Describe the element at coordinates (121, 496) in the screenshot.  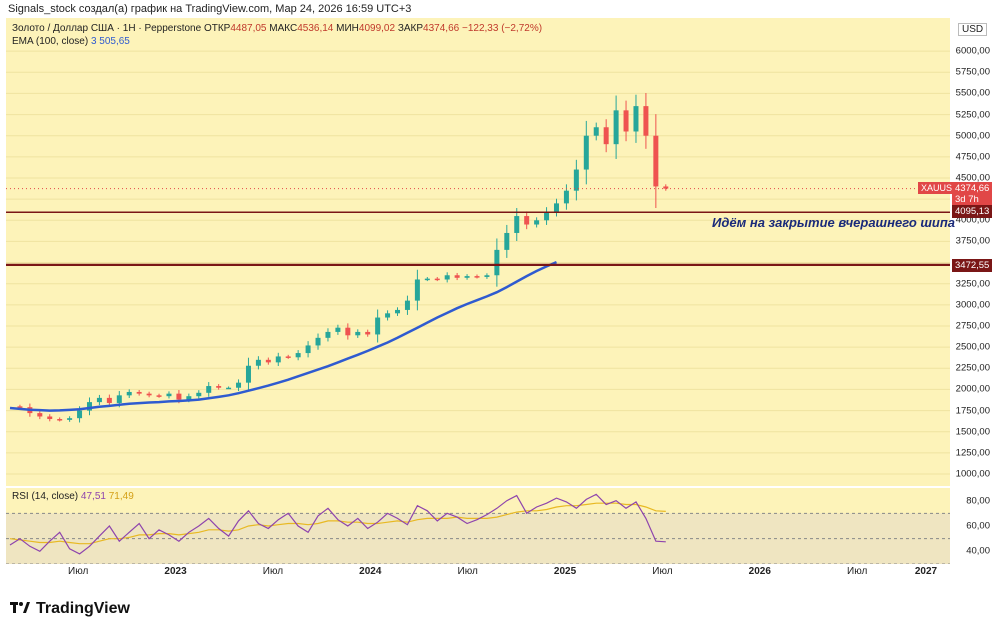
I see `rsi-ma-value: 71,49` at that location.